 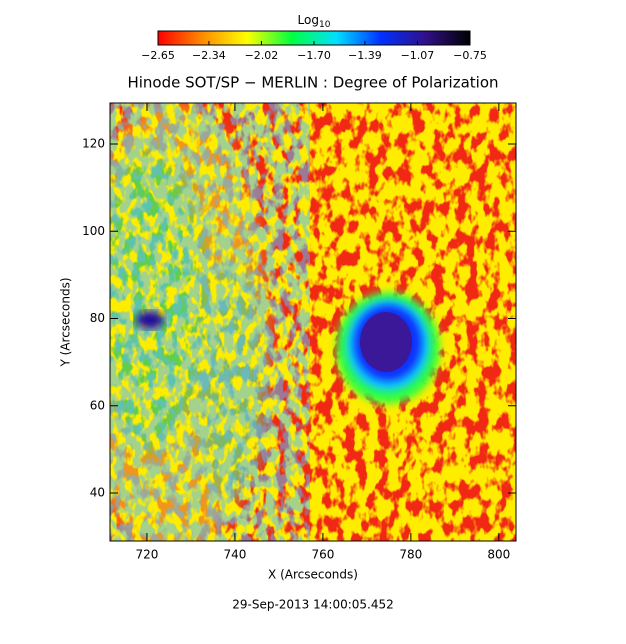 What do you see at coordinates (418, 55) in the screenshot?
I see `colorbar-tick-label: −1.07` at bounding box center [418, 55].